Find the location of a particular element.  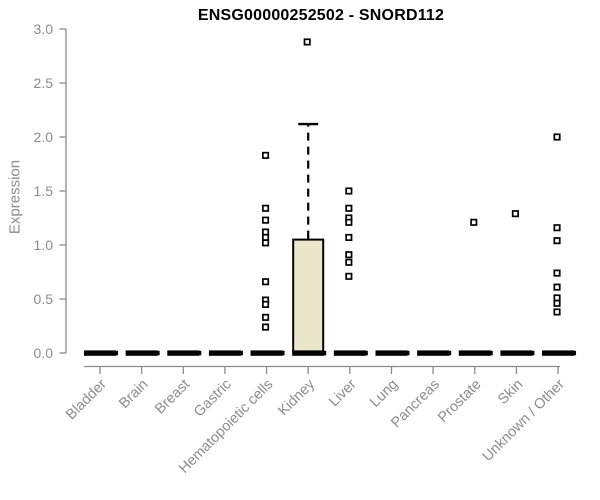

median-bar-lung is located at coordinates (391, 353).